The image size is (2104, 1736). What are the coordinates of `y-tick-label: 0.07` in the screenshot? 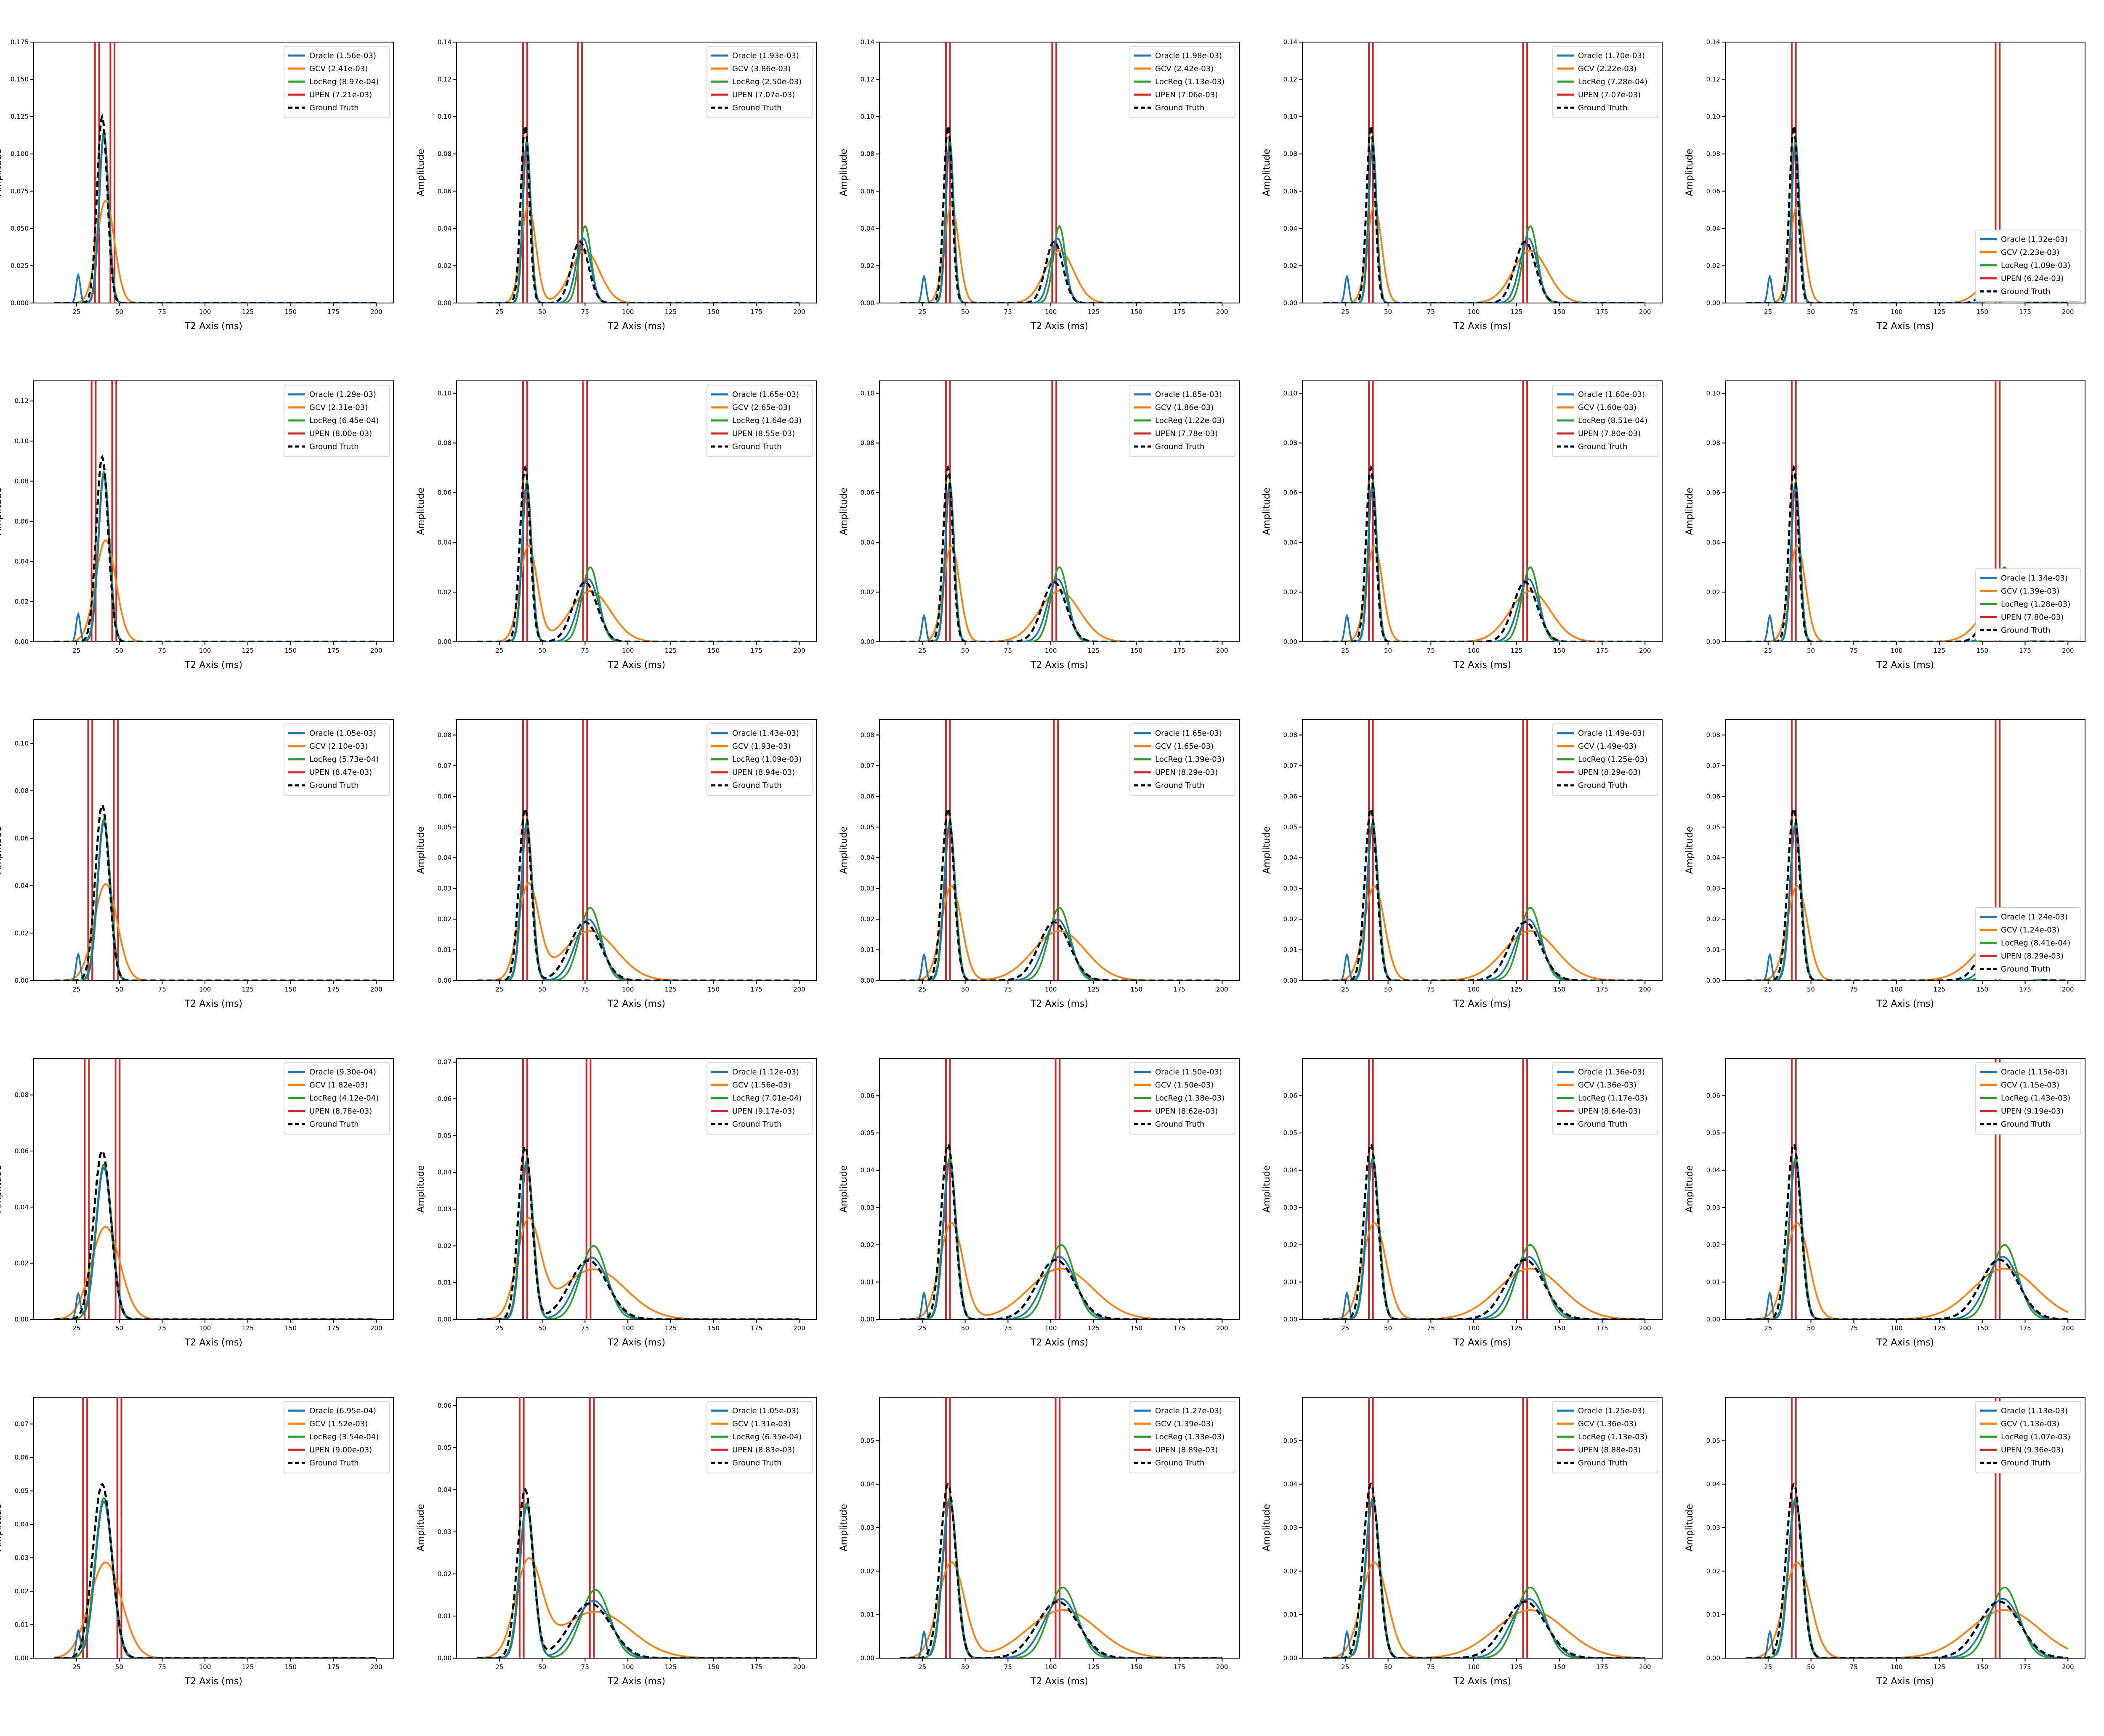 It's located at (867, 765).